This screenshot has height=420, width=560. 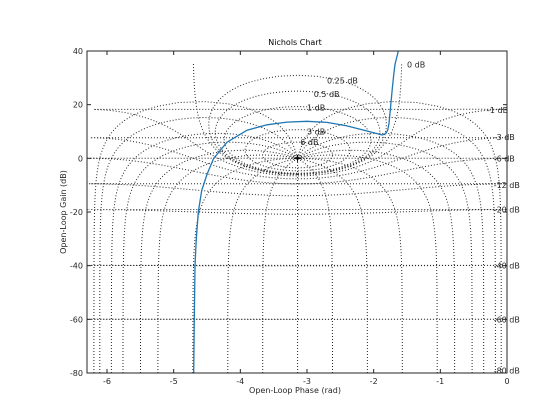 What do you see at coordinates (506, 381) in the screenshot?
I see `x-tick-label: 0` at bounding box center [506, 381].